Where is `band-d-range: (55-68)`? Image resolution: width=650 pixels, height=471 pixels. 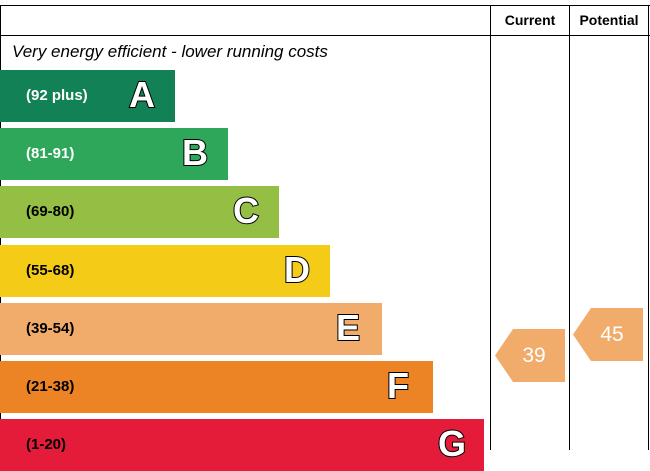
band-d-range: (55-68) is located at coordinates (50, 270).